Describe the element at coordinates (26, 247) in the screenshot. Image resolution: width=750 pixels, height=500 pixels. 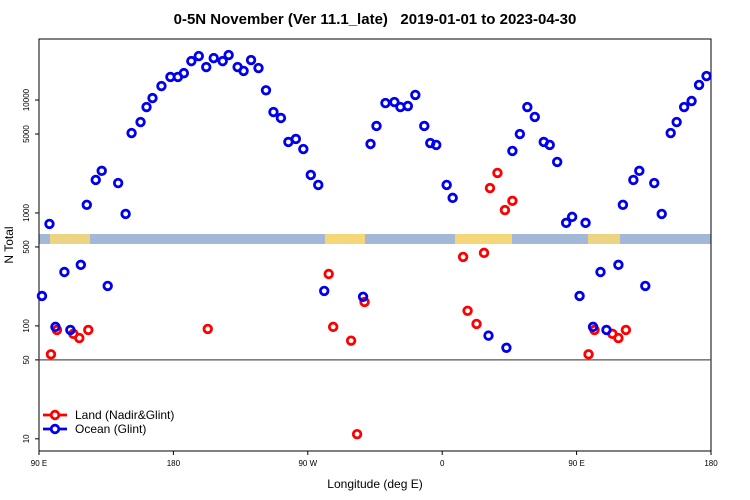
I see `y-tick-label: 500` at that location.